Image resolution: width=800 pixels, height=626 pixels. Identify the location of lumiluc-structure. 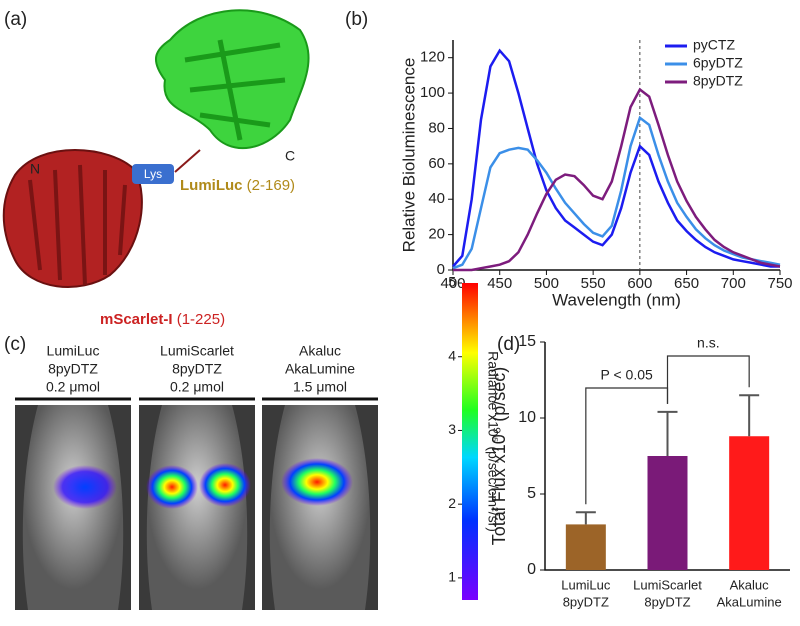
(232, 79).